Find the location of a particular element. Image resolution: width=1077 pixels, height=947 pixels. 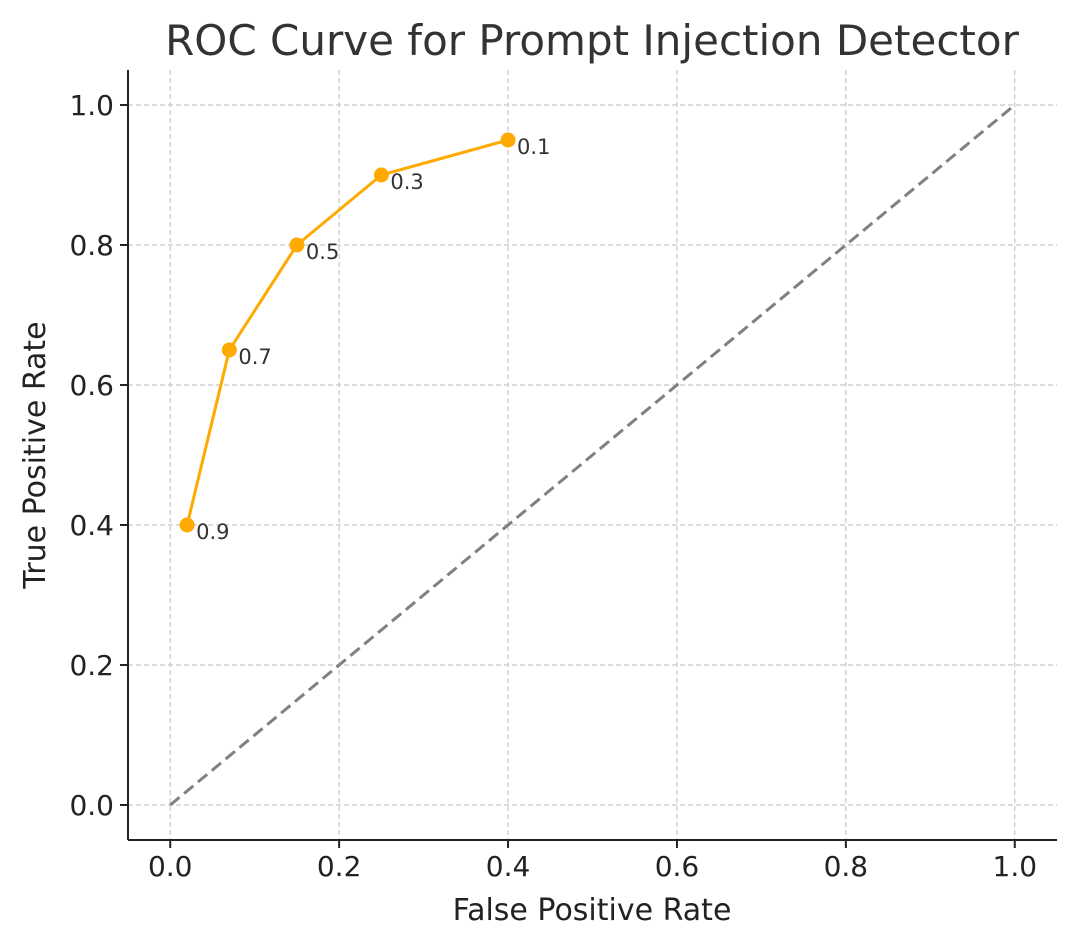

y-tick-label: 0.4 is located at coordinates (91, 525).